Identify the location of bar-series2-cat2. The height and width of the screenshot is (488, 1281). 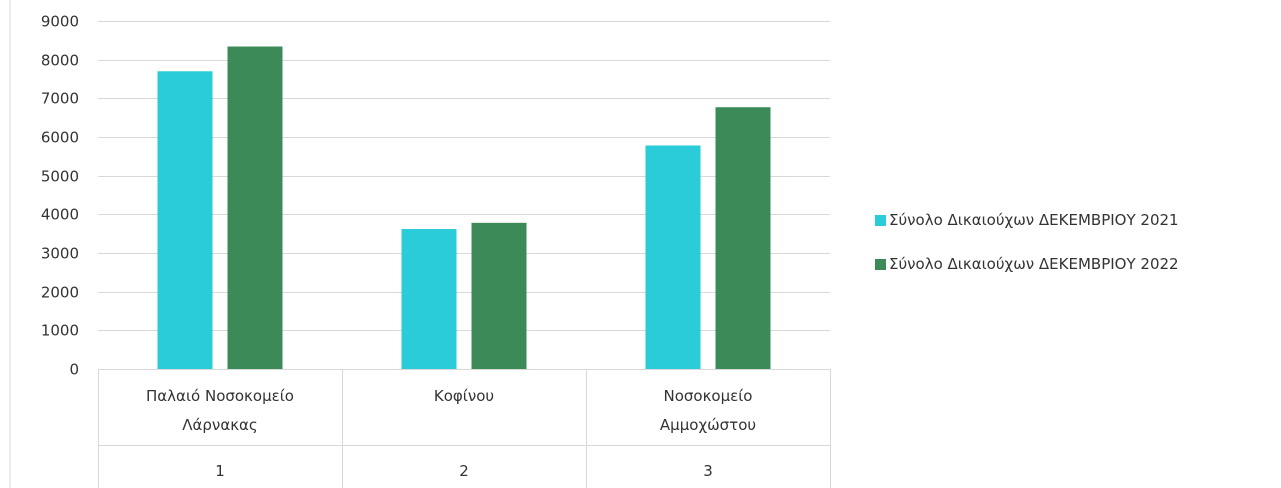
(499, 295).